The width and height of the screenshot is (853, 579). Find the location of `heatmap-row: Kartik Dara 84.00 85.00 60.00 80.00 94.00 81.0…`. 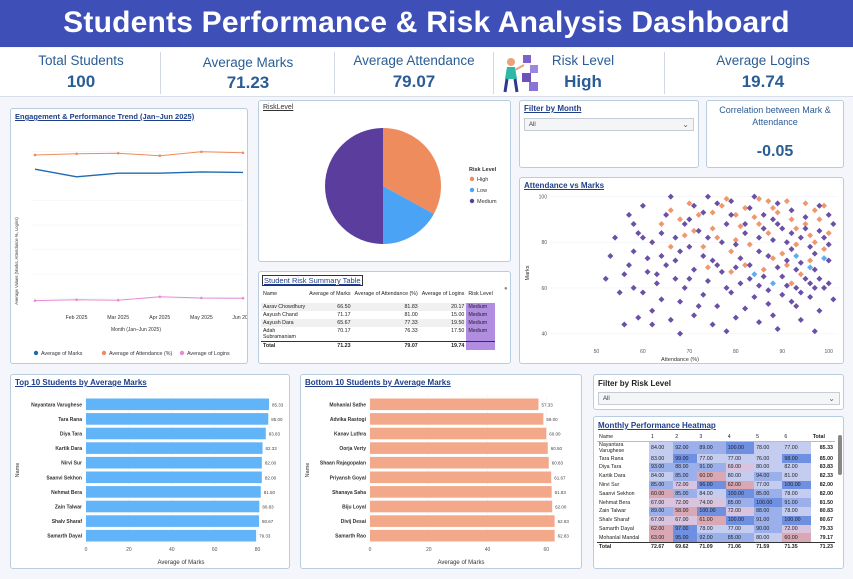

heatmap-row: Kartik Dara 84.00 85.00 60.00 80.00 94.00 81.0… is located at coordinates (716, 476).